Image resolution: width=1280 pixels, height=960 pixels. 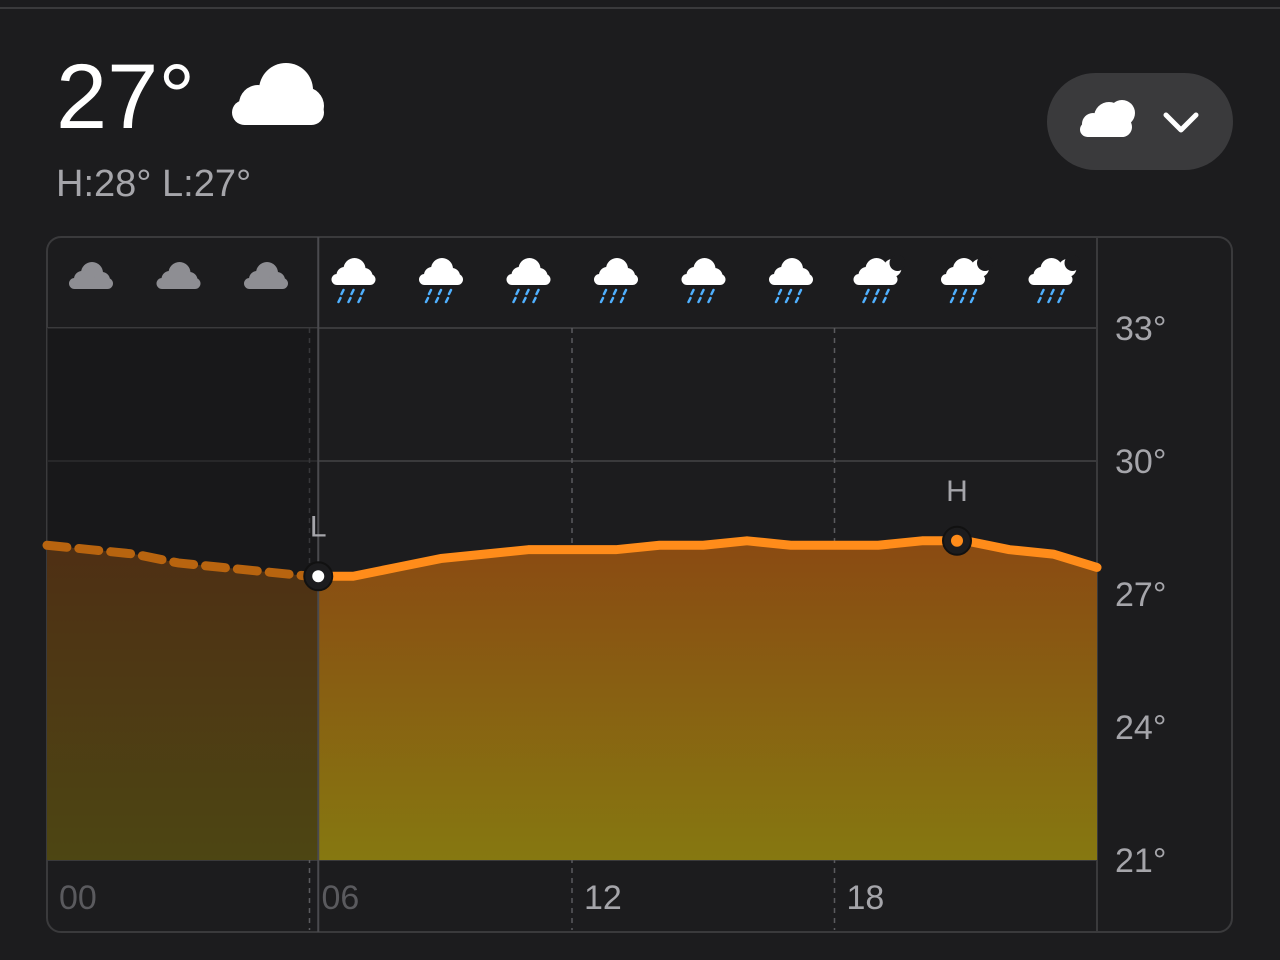 I want to click on x-tick-label: 18, so click(x=866, y=898).